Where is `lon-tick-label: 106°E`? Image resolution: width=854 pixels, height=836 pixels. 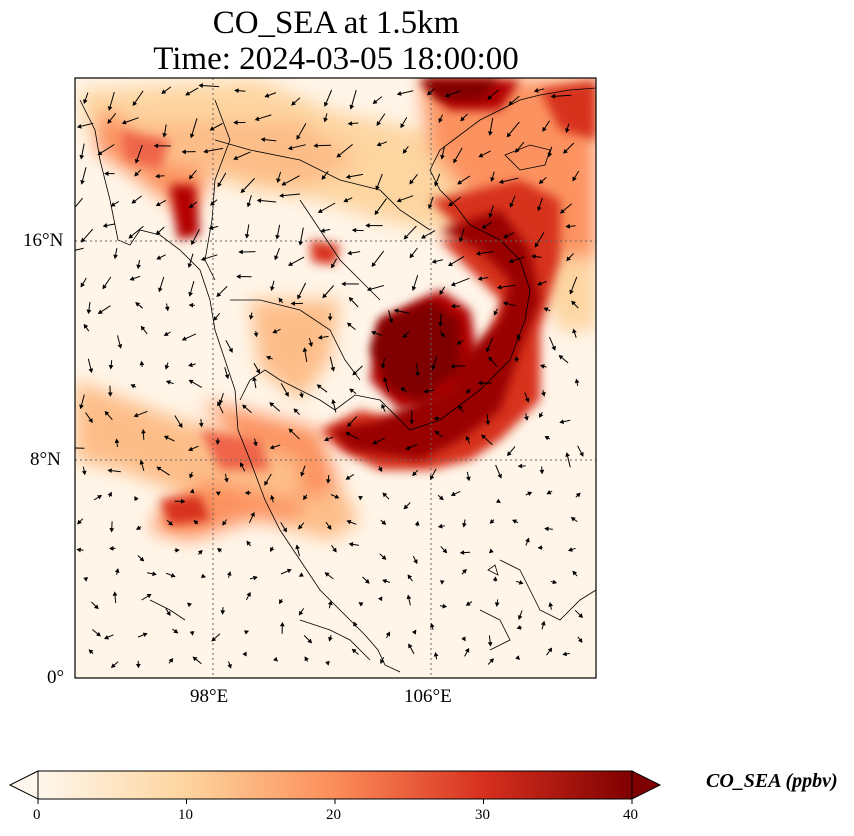
lon-tick-label: 106°E is located at coordinates (428, 696).